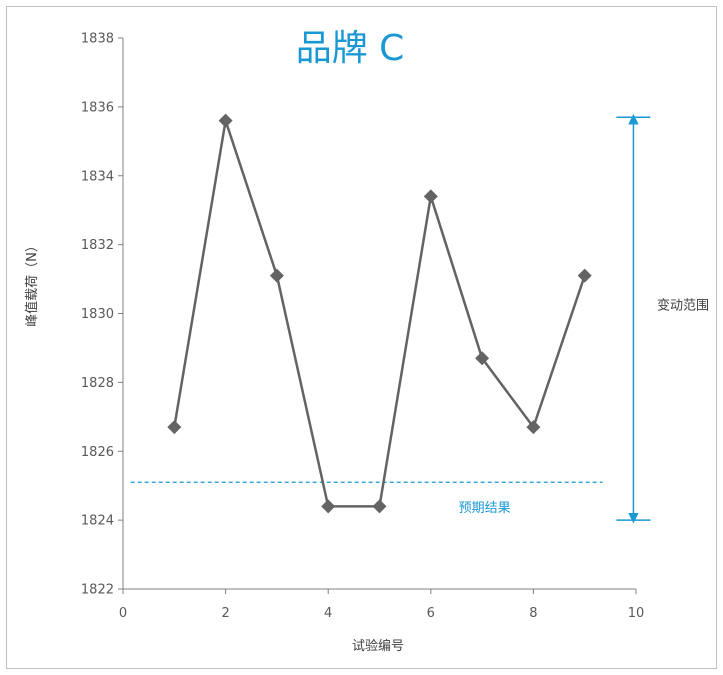 The height and width of the screenshot is (675, 723). I want to click on y-axis-title: 峰值载荷（N）, so click(32, 283).